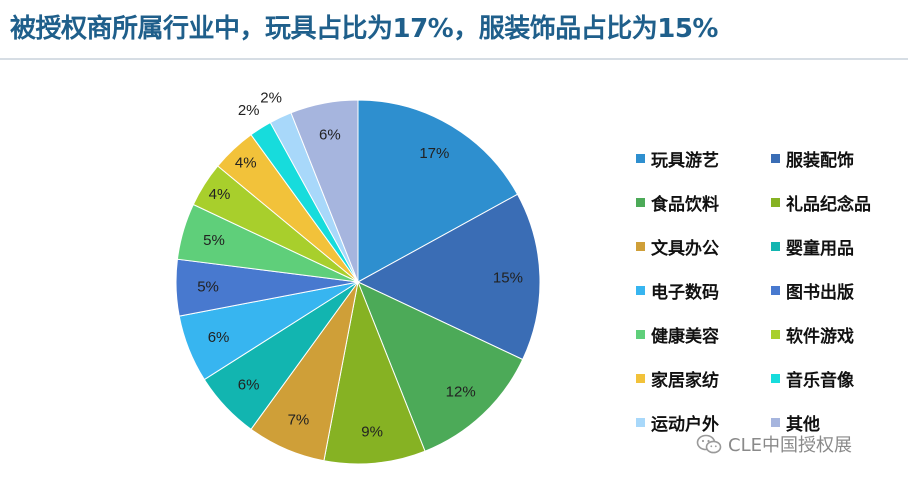 The image size is (908, 483). I want to click on legend-item: 服装配饰, so click(838, 158).